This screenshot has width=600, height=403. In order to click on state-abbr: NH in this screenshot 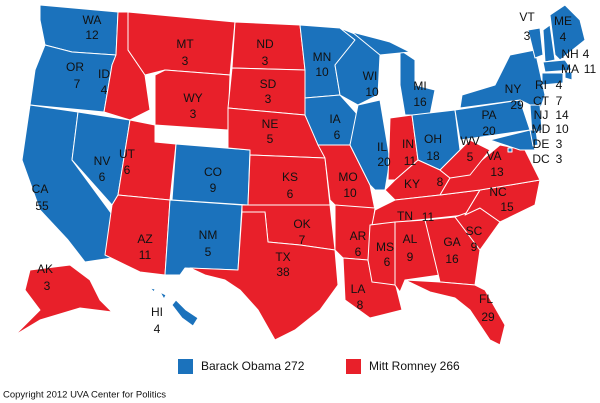, I will do `click(569, 54)`.